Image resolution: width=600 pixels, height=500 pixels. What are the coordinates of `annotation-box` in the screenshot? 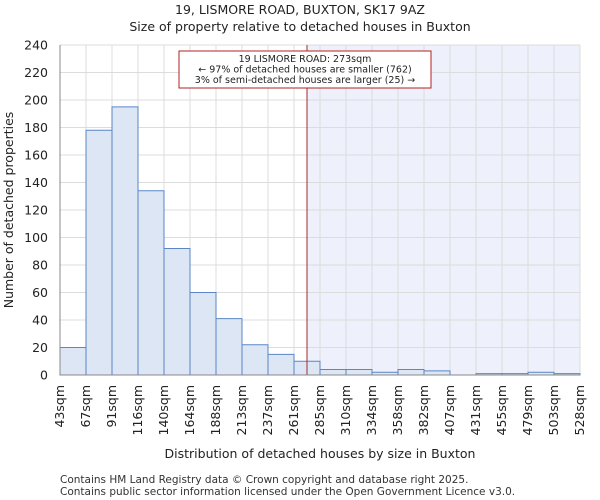 It's located at (305, 69).